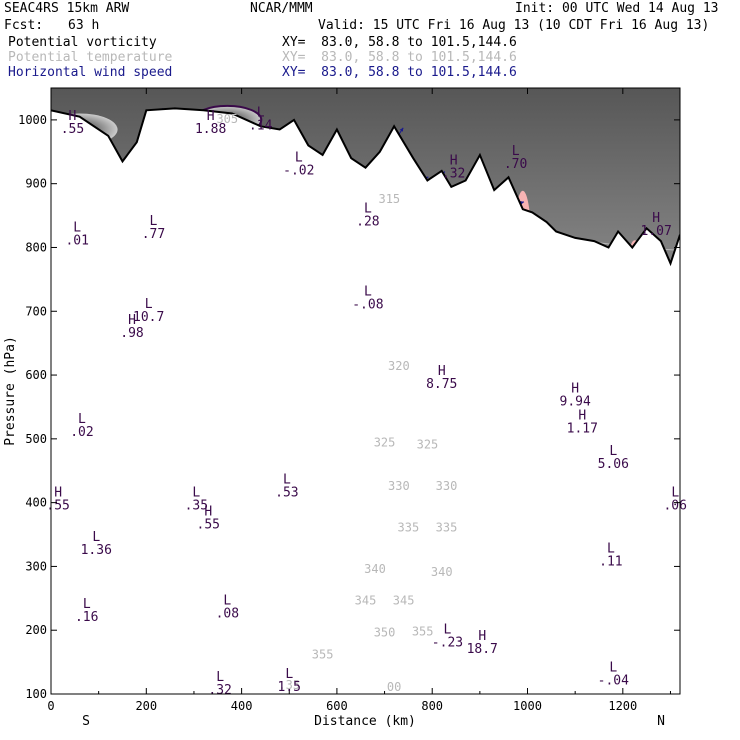 This screenshot has width=740, height=740. What do you see at coordinates (575, 401) in the screenshot?
I see `extremum-value: 9.94` at bounding box center [575, 401].